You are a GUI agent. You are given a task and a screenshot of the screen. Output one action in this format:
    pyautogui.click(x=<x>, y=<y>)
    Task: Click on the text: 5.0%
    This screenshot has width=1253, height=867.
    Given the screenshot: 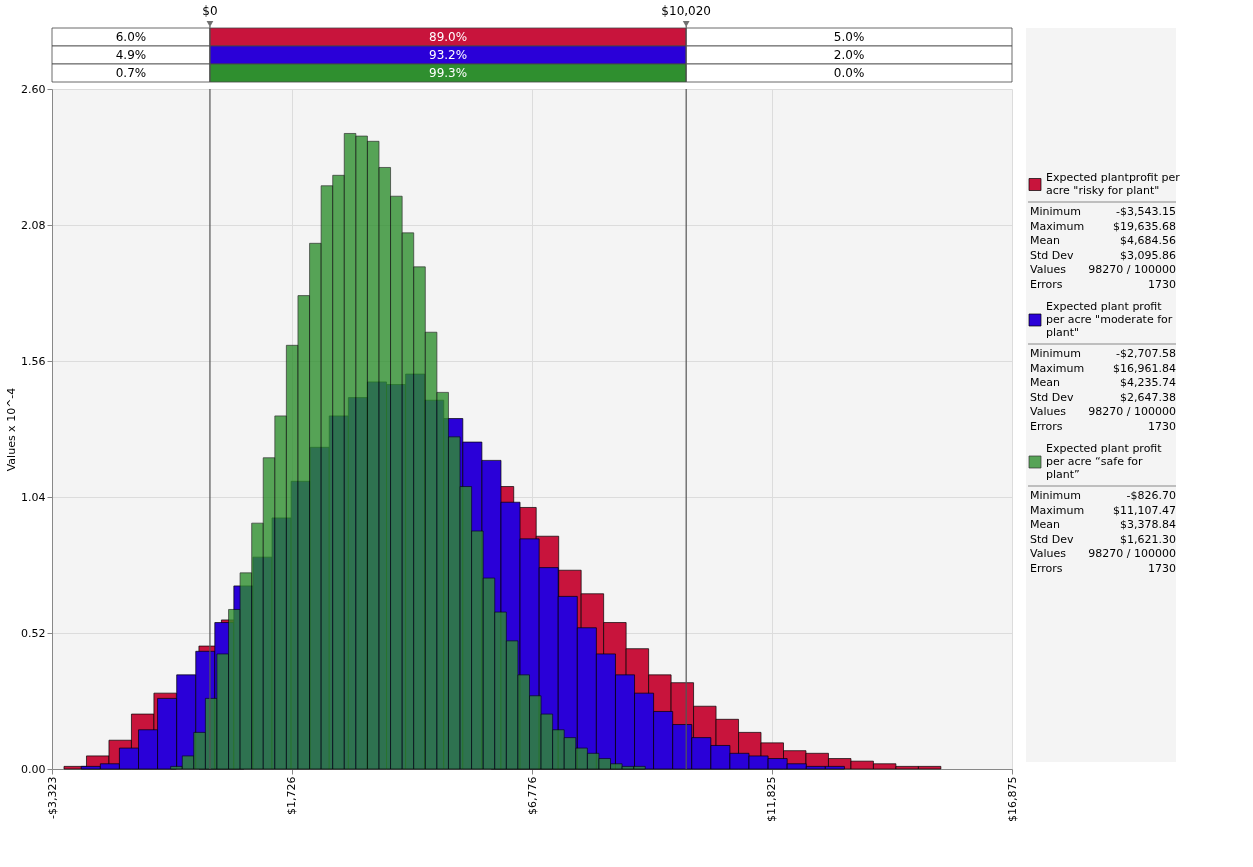 What is the action you would take?
    pyautogui.click(x=849, y=37)
    